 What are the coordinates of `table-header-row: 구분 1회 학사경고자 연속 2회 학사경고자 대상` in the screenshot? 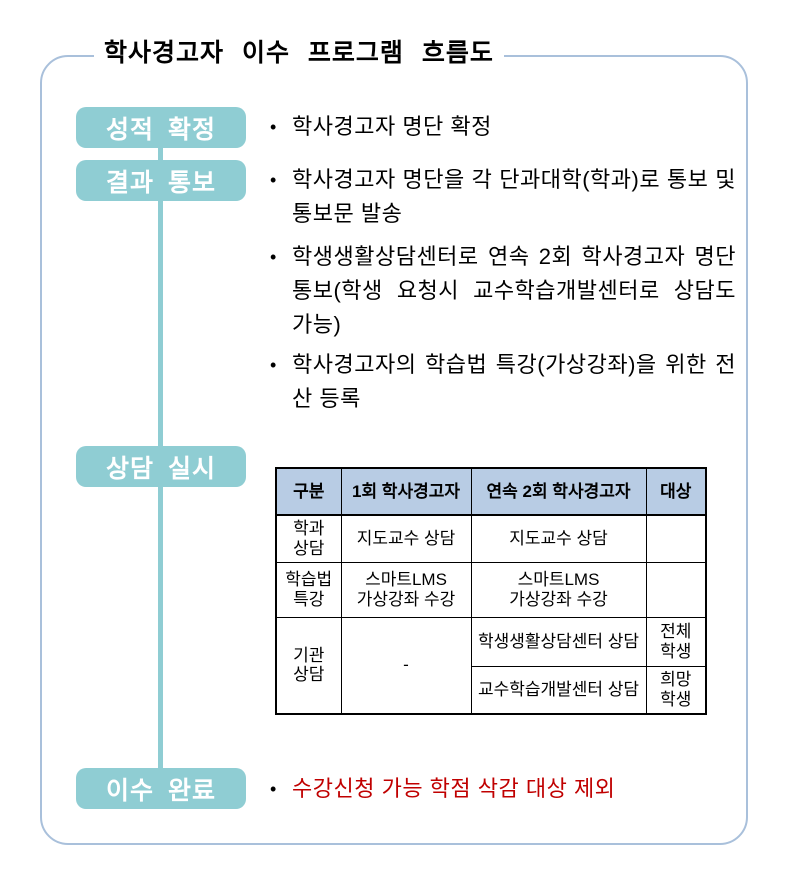 It's located at (491, 491).